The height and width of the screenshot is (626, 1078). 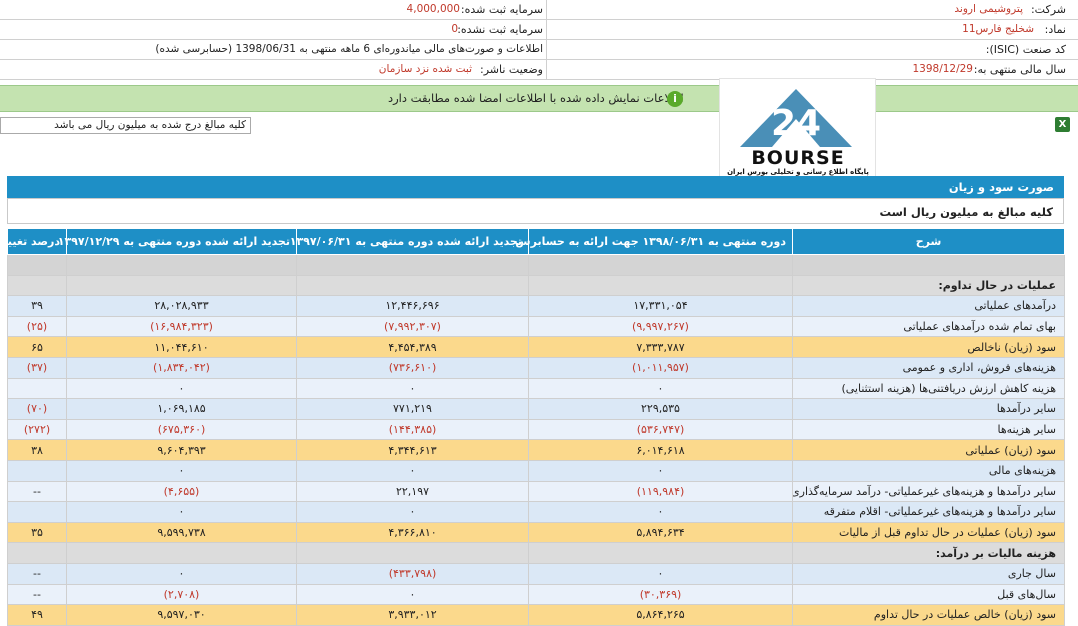 What do you see at coordinates (928, 553) in the screenshot?
I see `row-description: هزینه مالیات بر درآمد:` at bounding box center [928, 553].